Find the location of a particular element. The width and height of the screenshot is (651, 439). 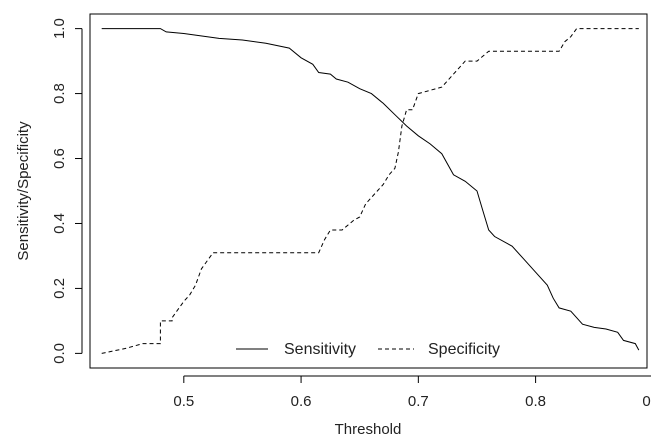

y-axis: 0.0 0.2 0.4 0.6 0.8 1.0 is located at coordinates (67, 191).